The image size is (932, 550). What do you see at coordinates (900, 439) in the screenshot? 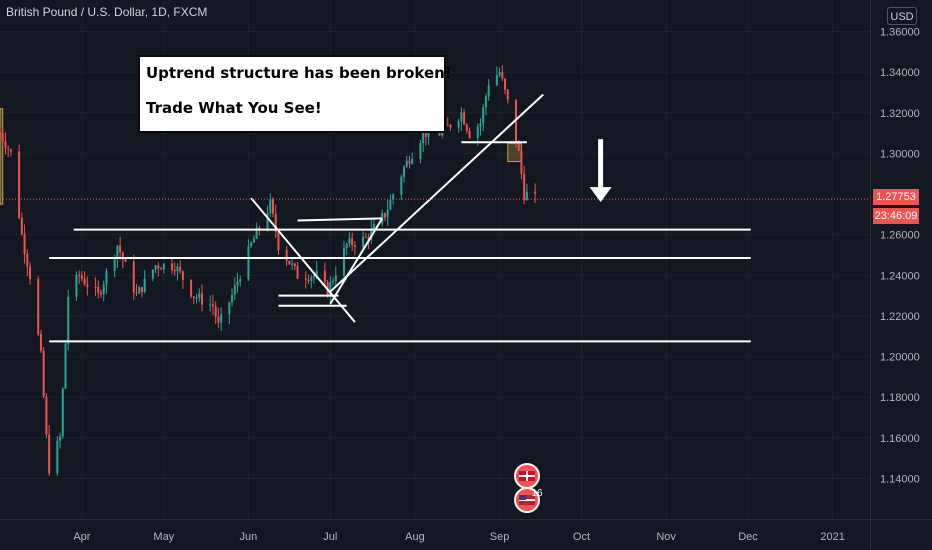
I see `y-tick-label: 1.16000` at bounding box center [900, 439].